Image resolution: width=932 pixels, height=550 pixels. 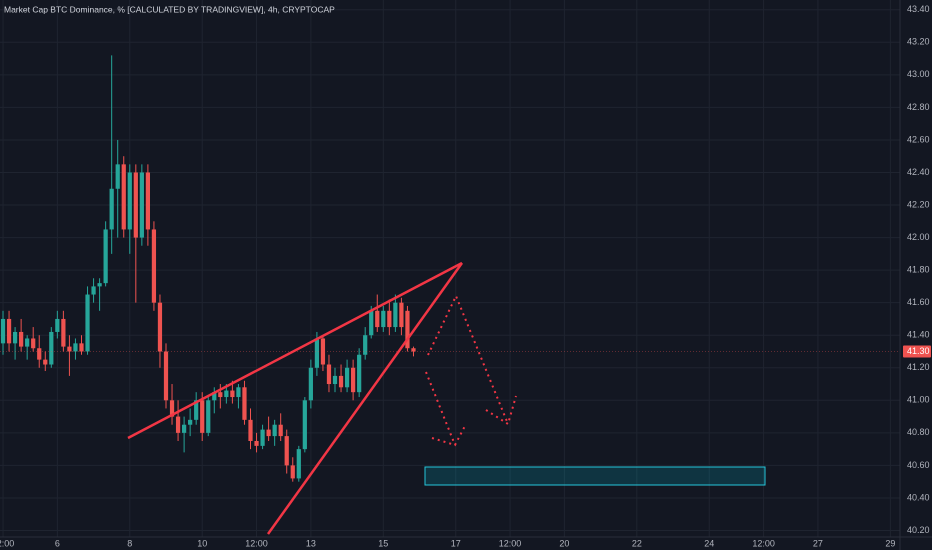 What do you see at coordinates (311, 543) in the screenshot?
I see `x-tick-label: 13` at bounding box center [311, 543].